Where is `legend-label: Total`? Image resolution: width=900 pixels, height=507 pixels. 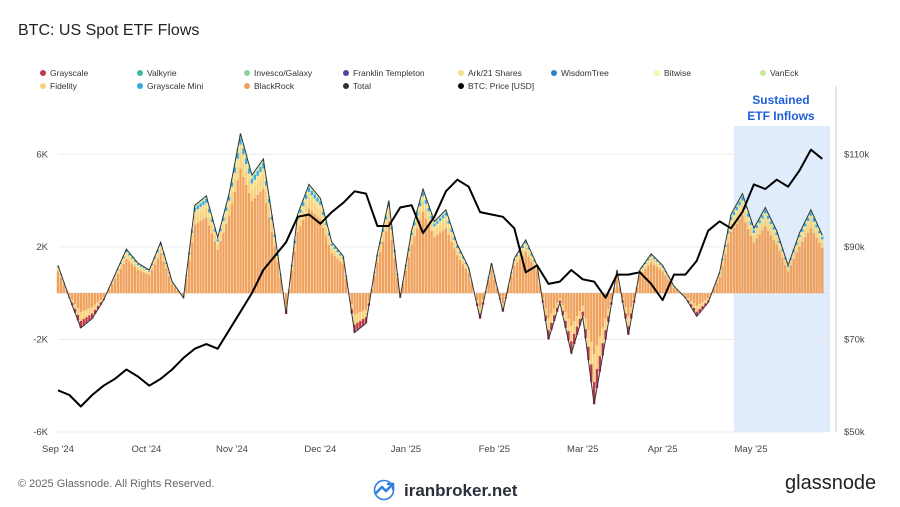 legend-label: Total is located at coordinates (362, 86).